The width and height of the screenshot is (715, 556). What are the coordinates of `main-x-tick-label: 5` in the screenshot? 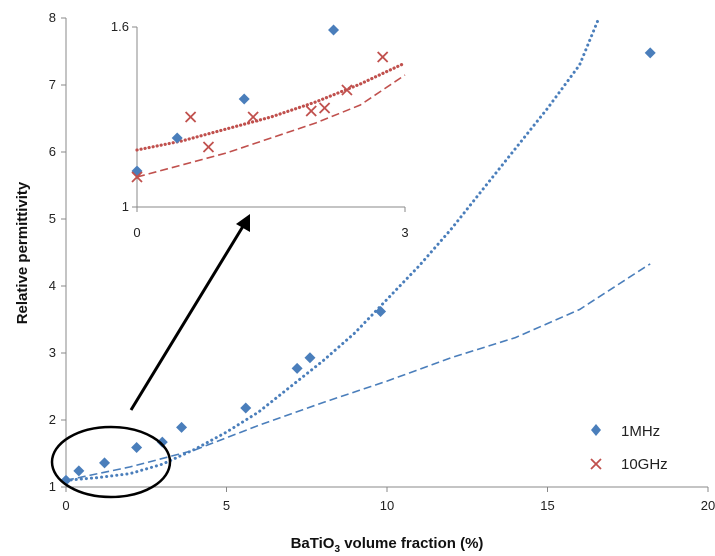 It's located at (226, 505).